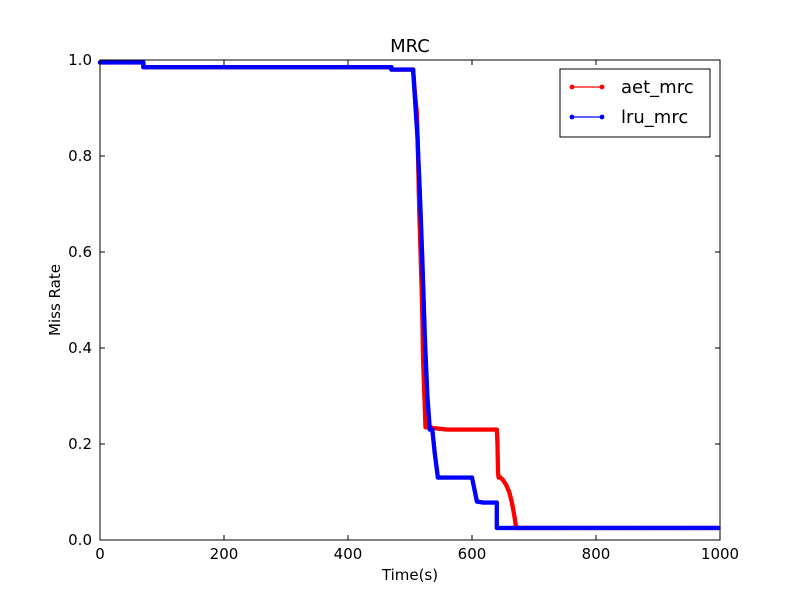  Describe the element at coordinates (80, 348) in the screenshot. I see `y-tick-label: 0.4` at that location.